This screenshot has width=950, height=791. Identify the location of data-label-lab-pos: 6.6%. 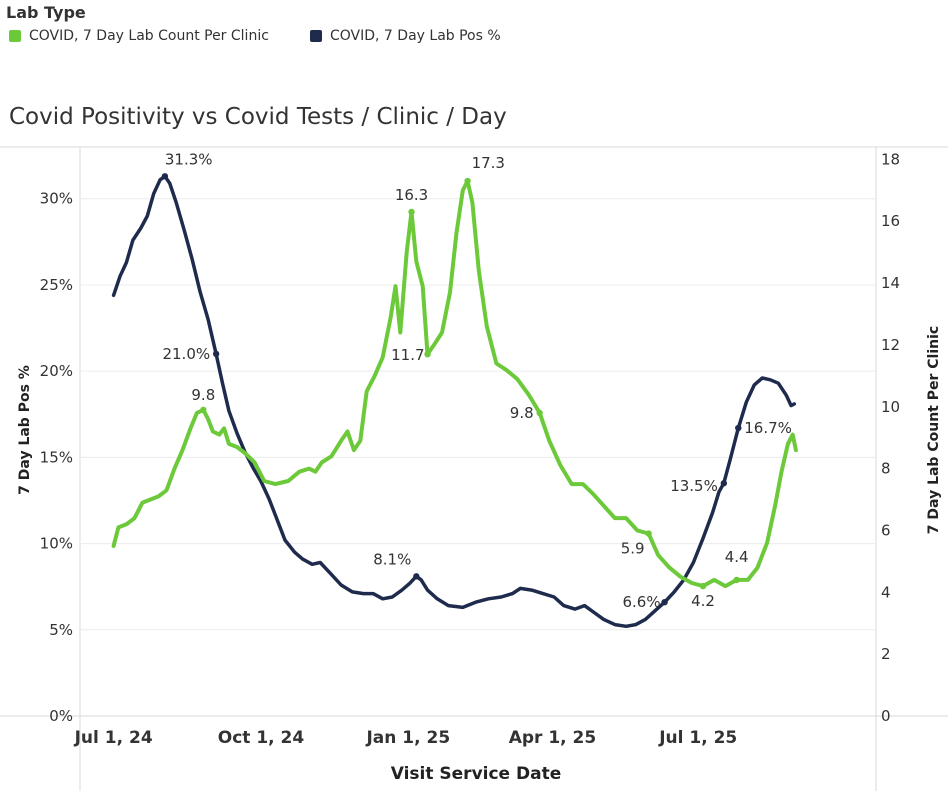
(641, 602).